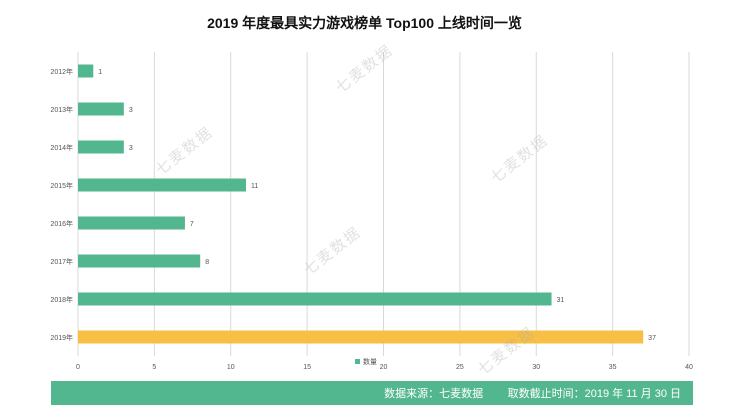 The width and height of the screenshot is (729, 417). What do you see at coordinates (154, 367) in the screenshot?
I see `x-tick-label: 5` at bounding box center [154, 367].